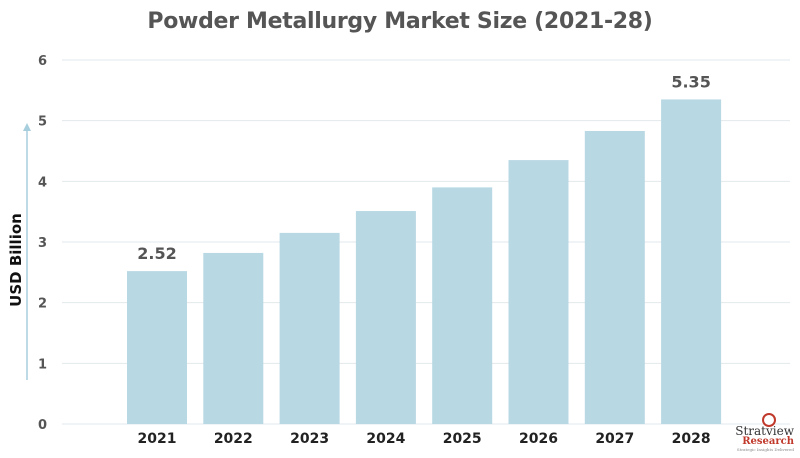 This screenshot has width=800, height=458. I want to click on y-axis-ticks: 0 1 2 3 4 5 6, so click(42, 243).